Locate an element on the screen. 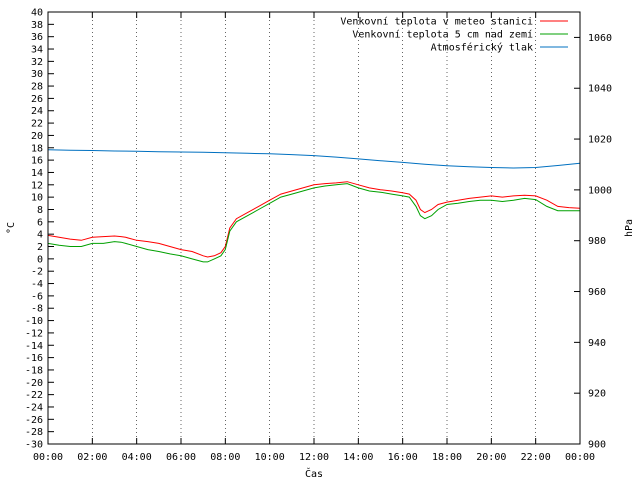 The width and height of the screenshot is (640, 480). y-axis-label: °C is located at coordinates (11, 228).